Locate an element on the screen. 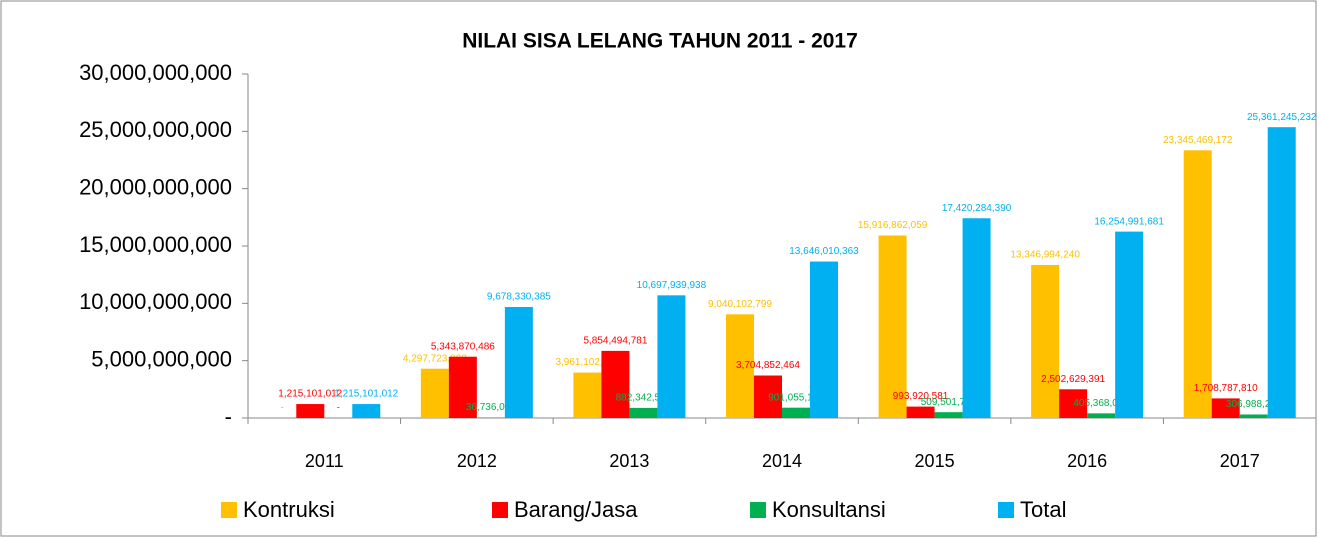  y-tick-label: 10,000,000,000 is located at coordinates (155, 301).